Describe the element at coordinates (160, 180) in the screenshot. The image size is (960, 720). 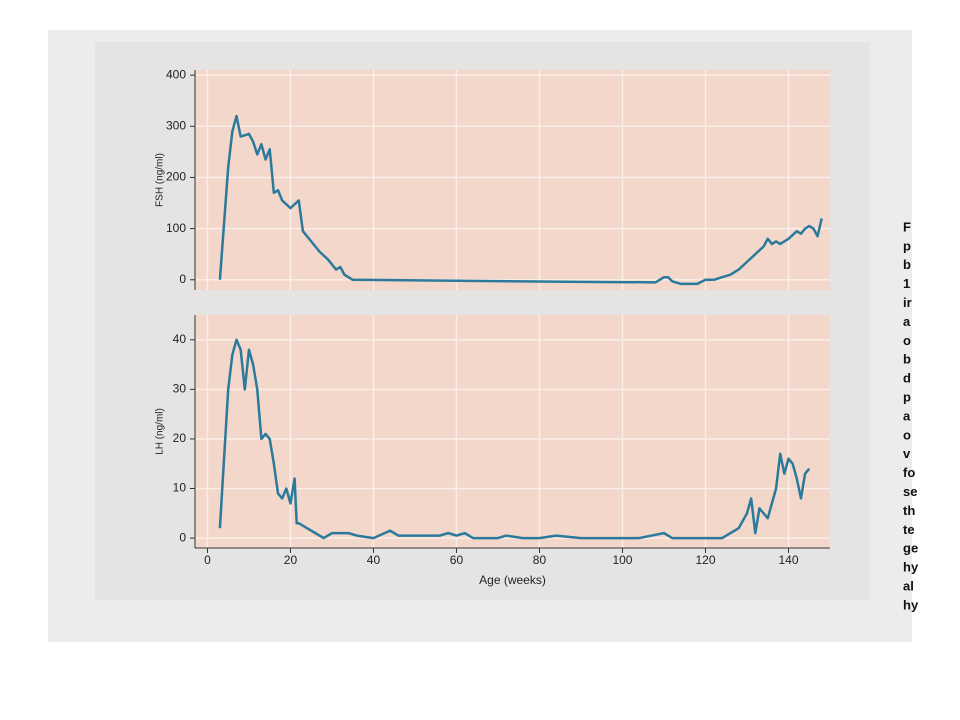
I see `y-axis-label: FSH (ng/ml)` at that location.